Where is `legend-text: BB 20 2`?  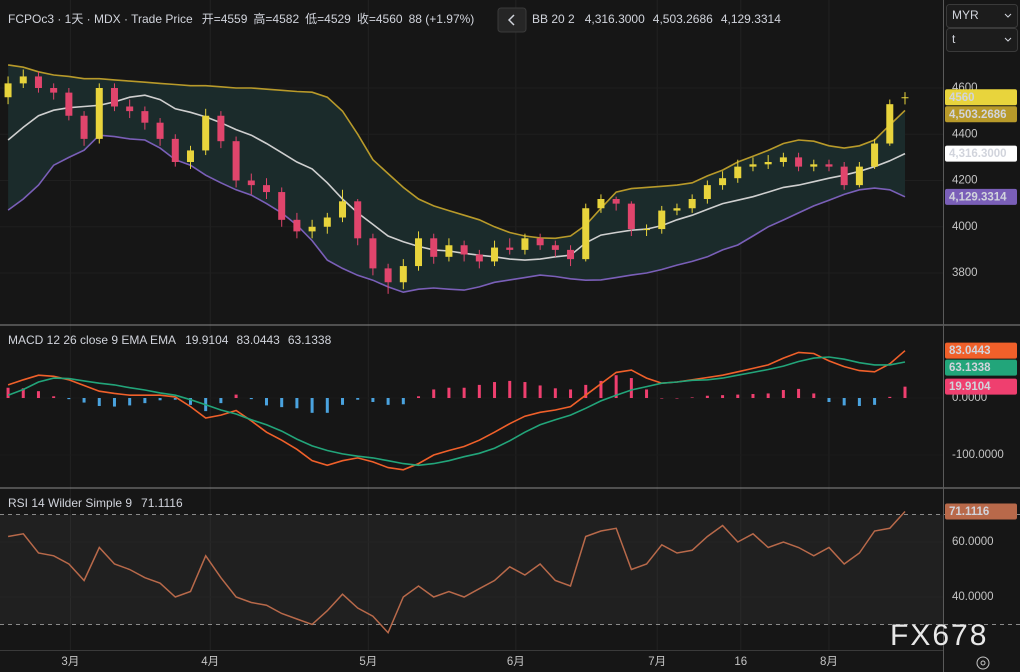 legend-text: BB 20 2 is located at coordinates (553, 19).